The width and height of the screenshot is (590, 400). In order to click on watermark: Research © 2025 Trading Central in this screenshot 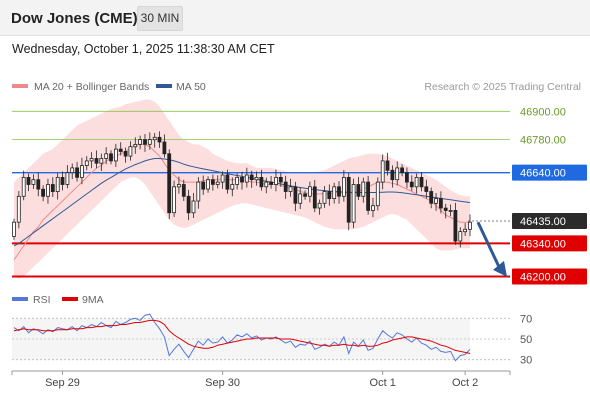, I will do `click(502, 87)`.